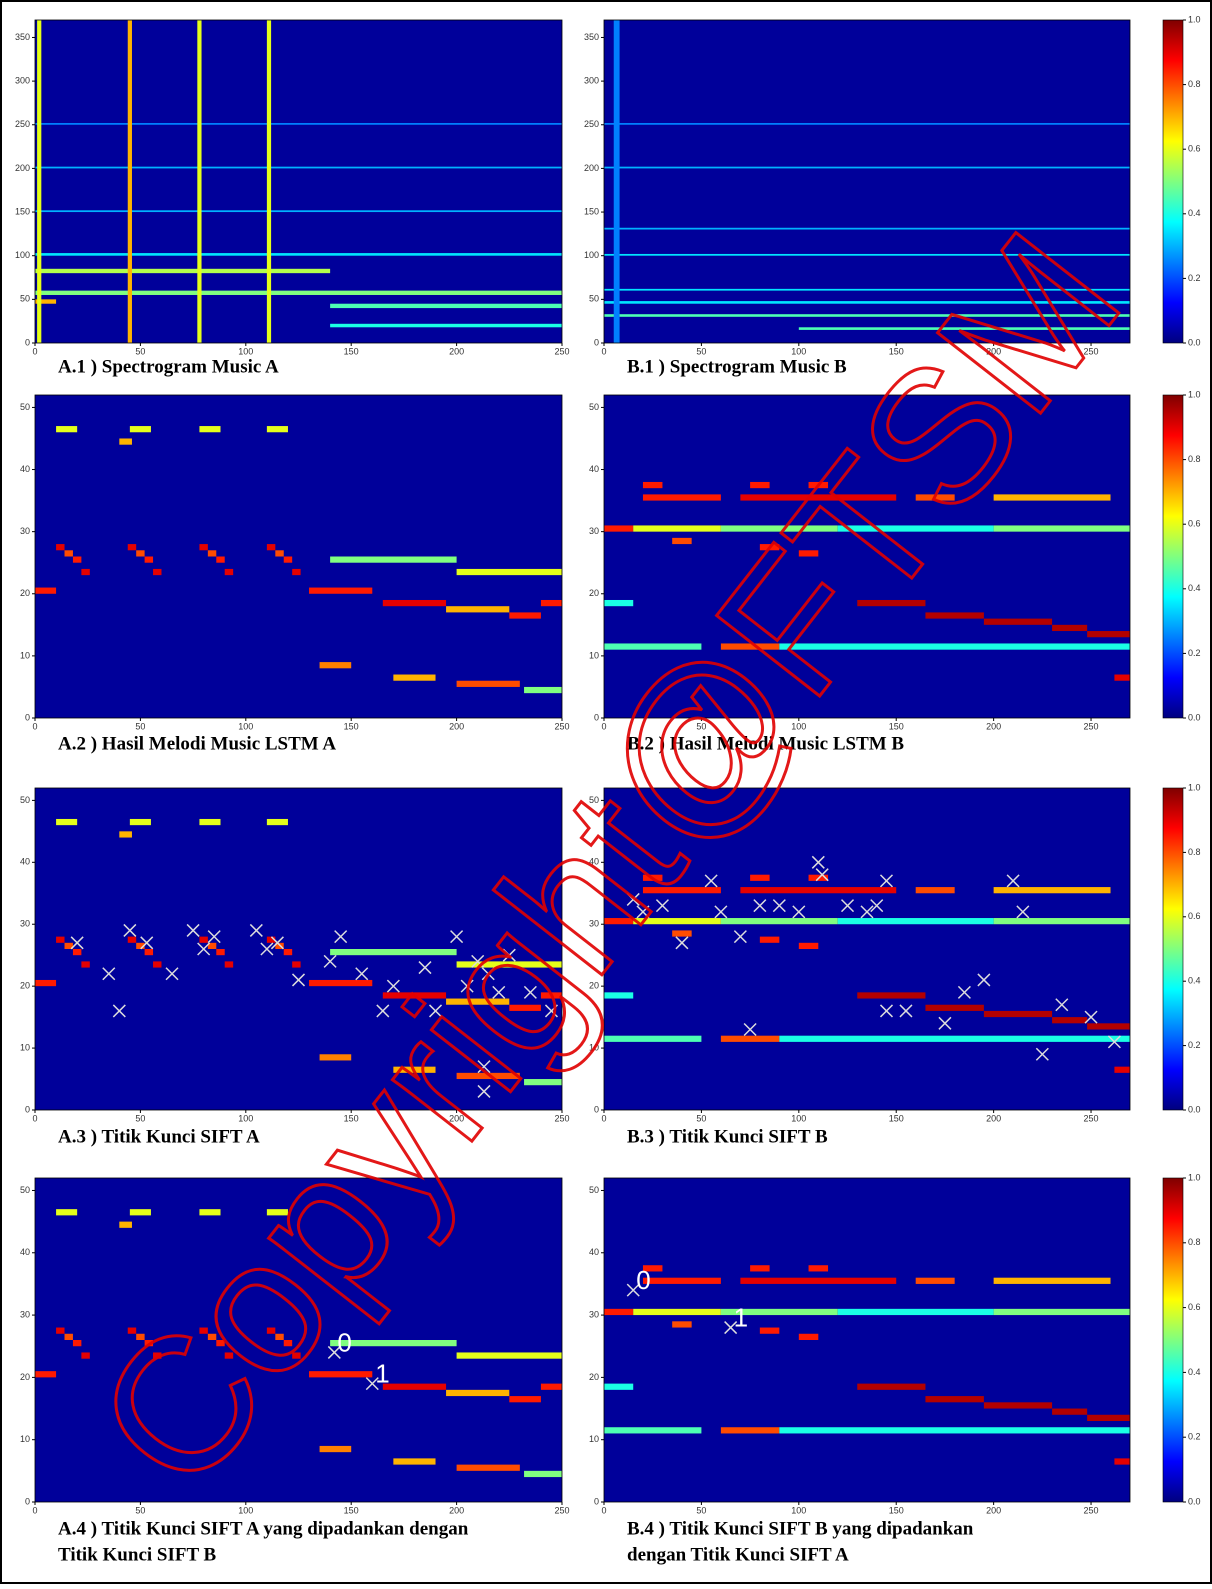  What do you see at coordinates (731, 1328) in the screenshot?
I see `match-point` at bounding box center [731, 1328].